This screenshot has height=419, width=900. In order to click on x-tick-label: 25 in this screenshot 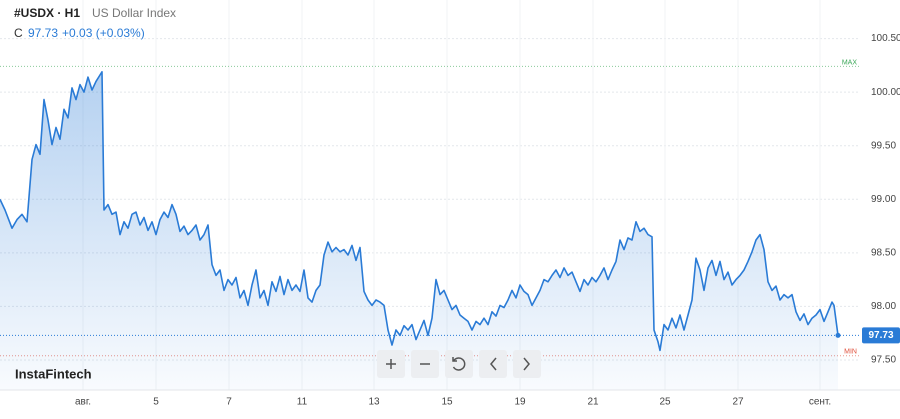, I will do `click(665, 402)`.